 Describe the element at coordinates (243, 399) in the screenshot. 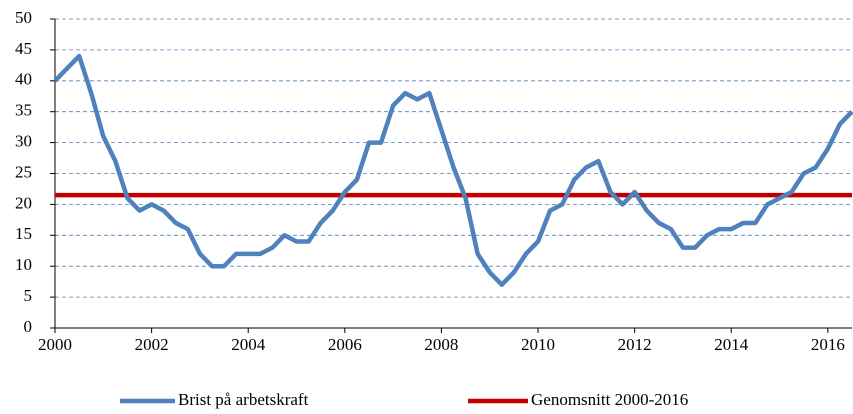

I see `legend-label: Brist på arbetskraft` at that location.